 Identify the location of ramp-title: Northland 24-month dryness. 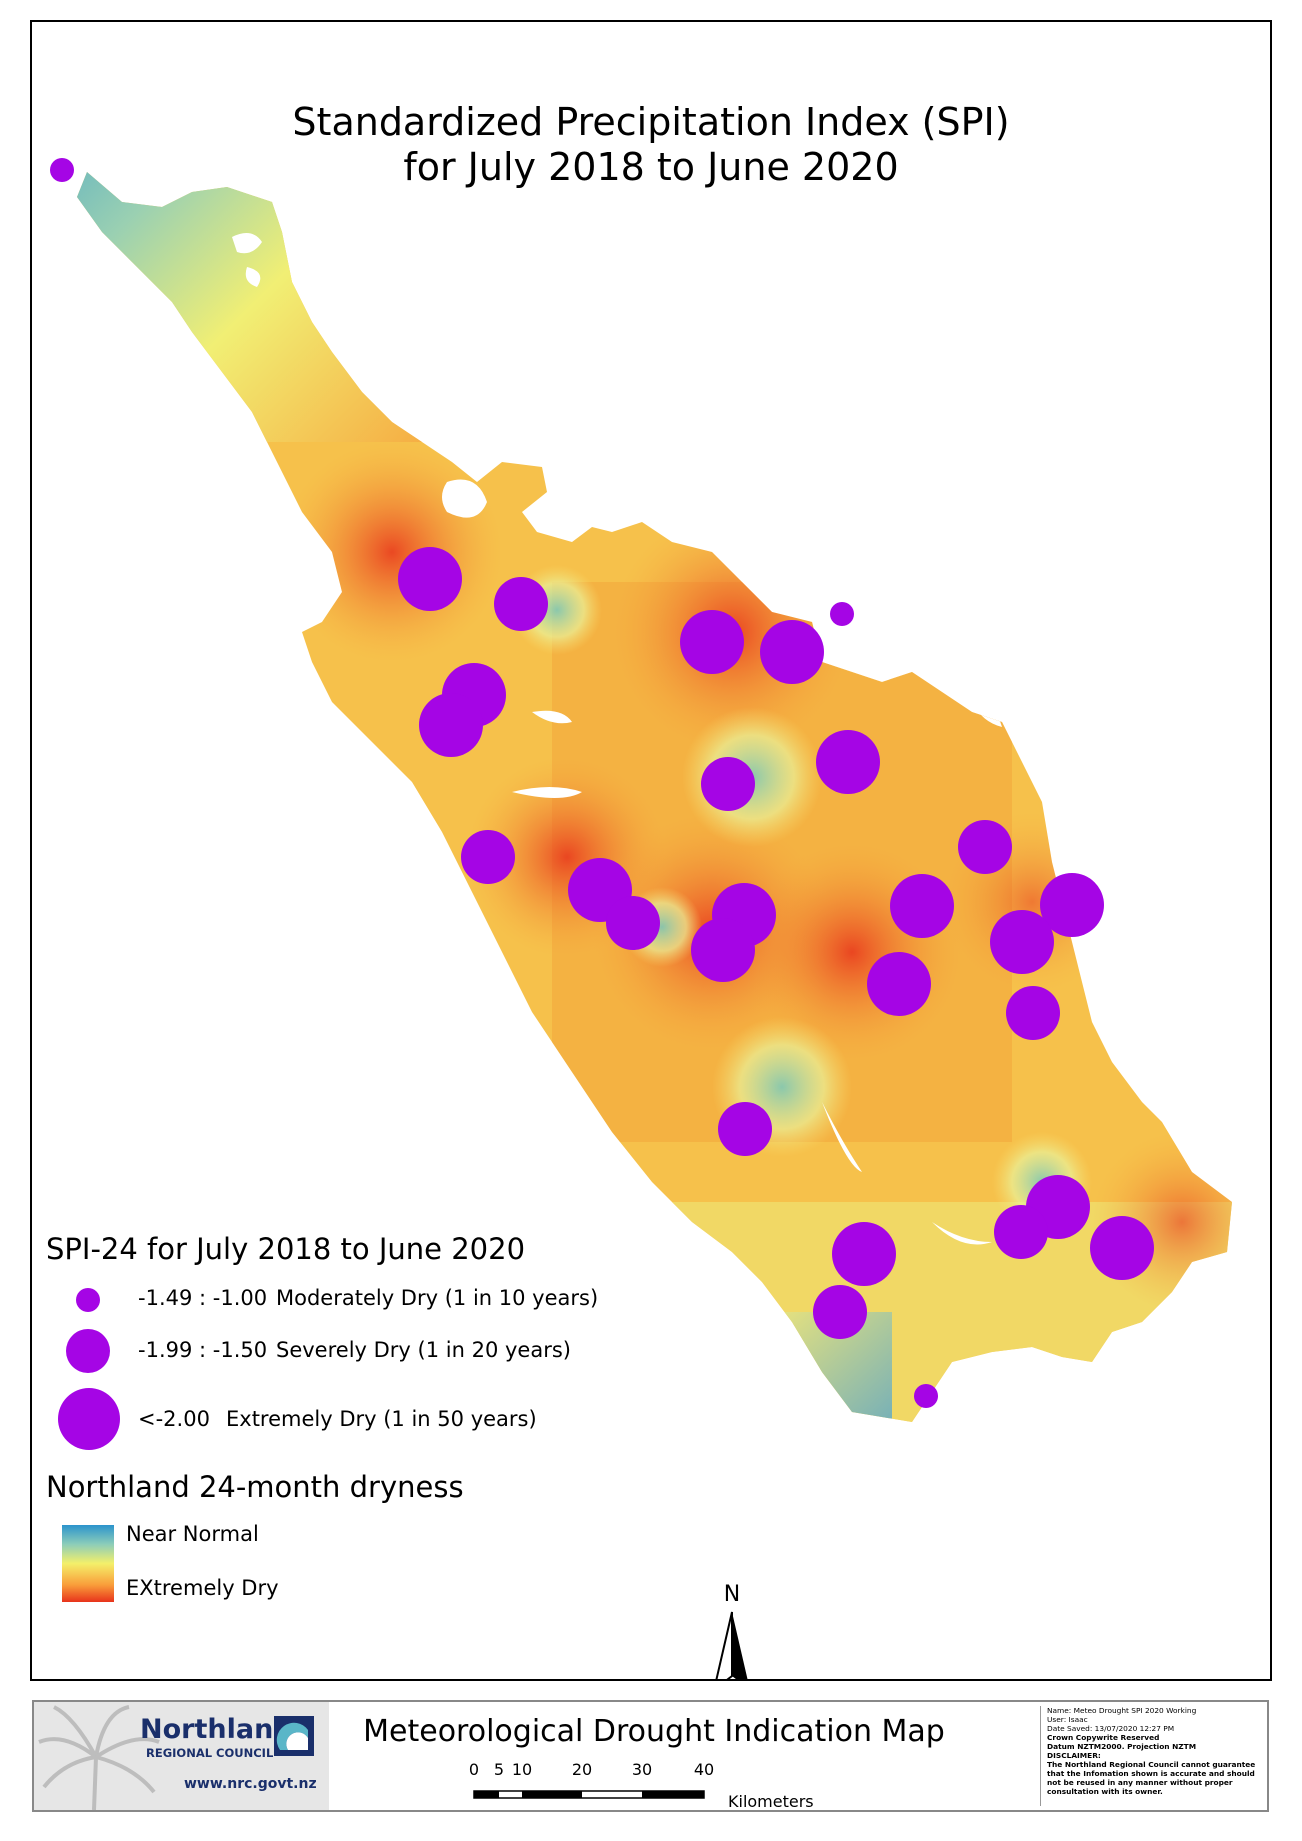
(255, 1487).